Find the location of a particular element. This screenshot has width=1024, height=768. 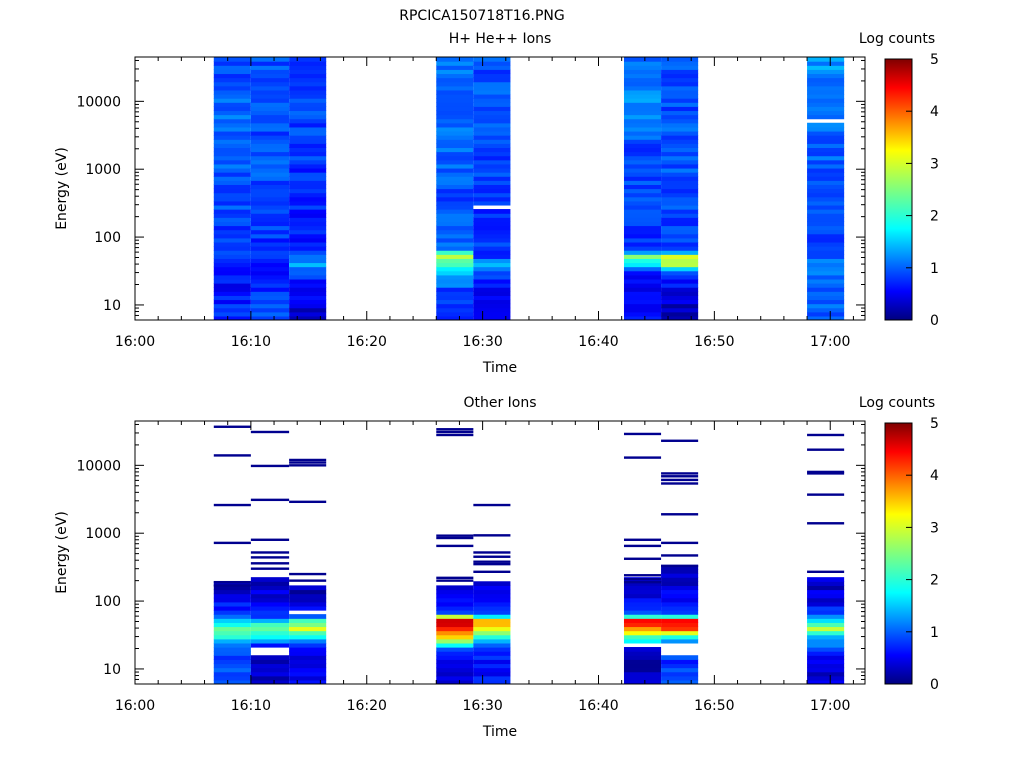

time-segment is located at coordinates (455, 188).